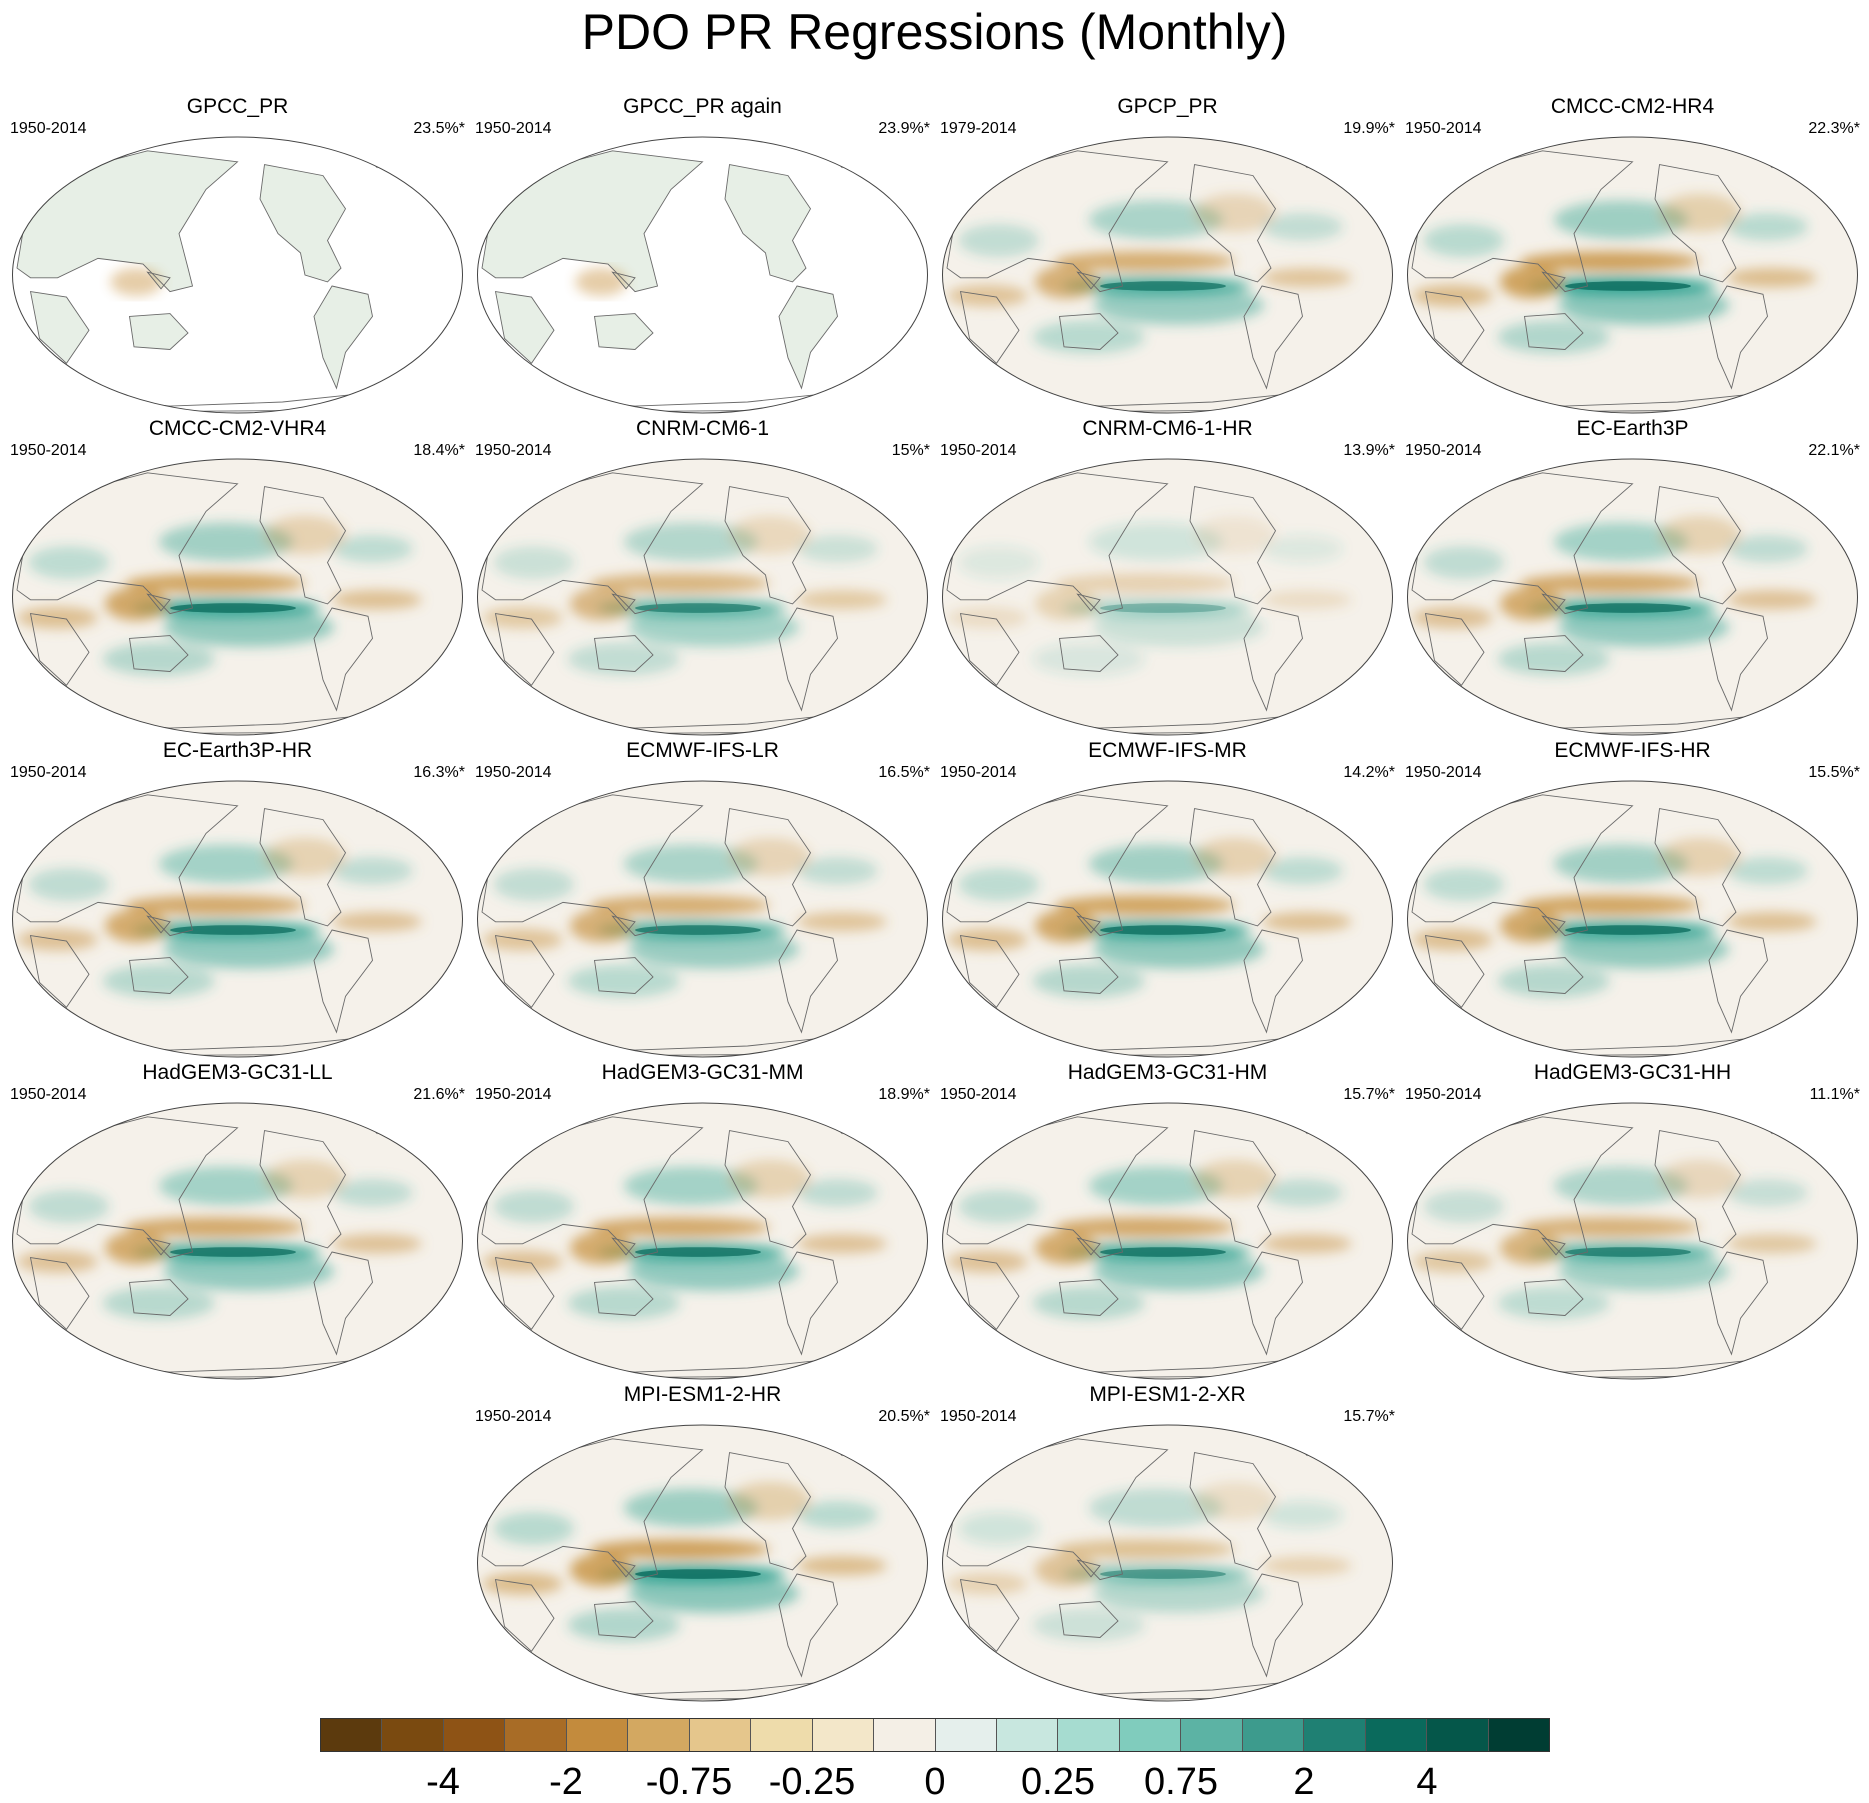 The image size is (1869, 1803). Describe the element at coordinates (237, 1072) in the screenshot. I see `panel-title: HadGEM3-GC31-LL` at that location.